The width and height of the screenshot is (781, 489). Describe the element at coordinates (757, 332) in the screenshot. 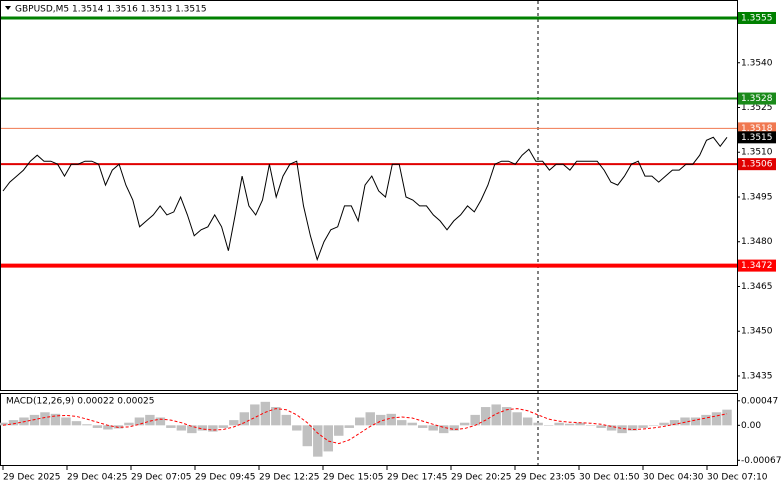

I see `y-tick-label: 1.3450` at that location.